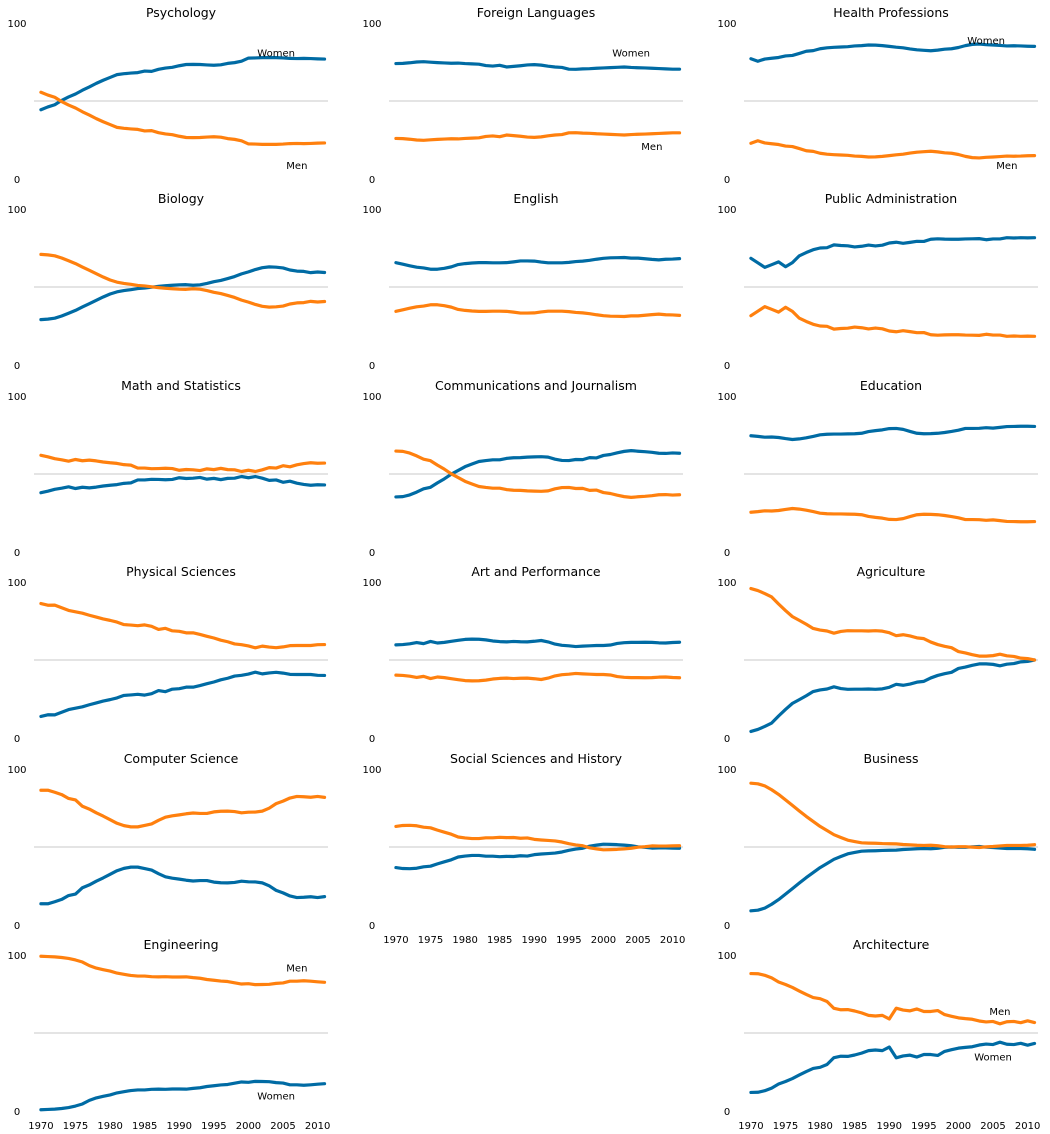 The image size is (1050, 1134). I want to click on panel-title: Business, so click(890, 758).